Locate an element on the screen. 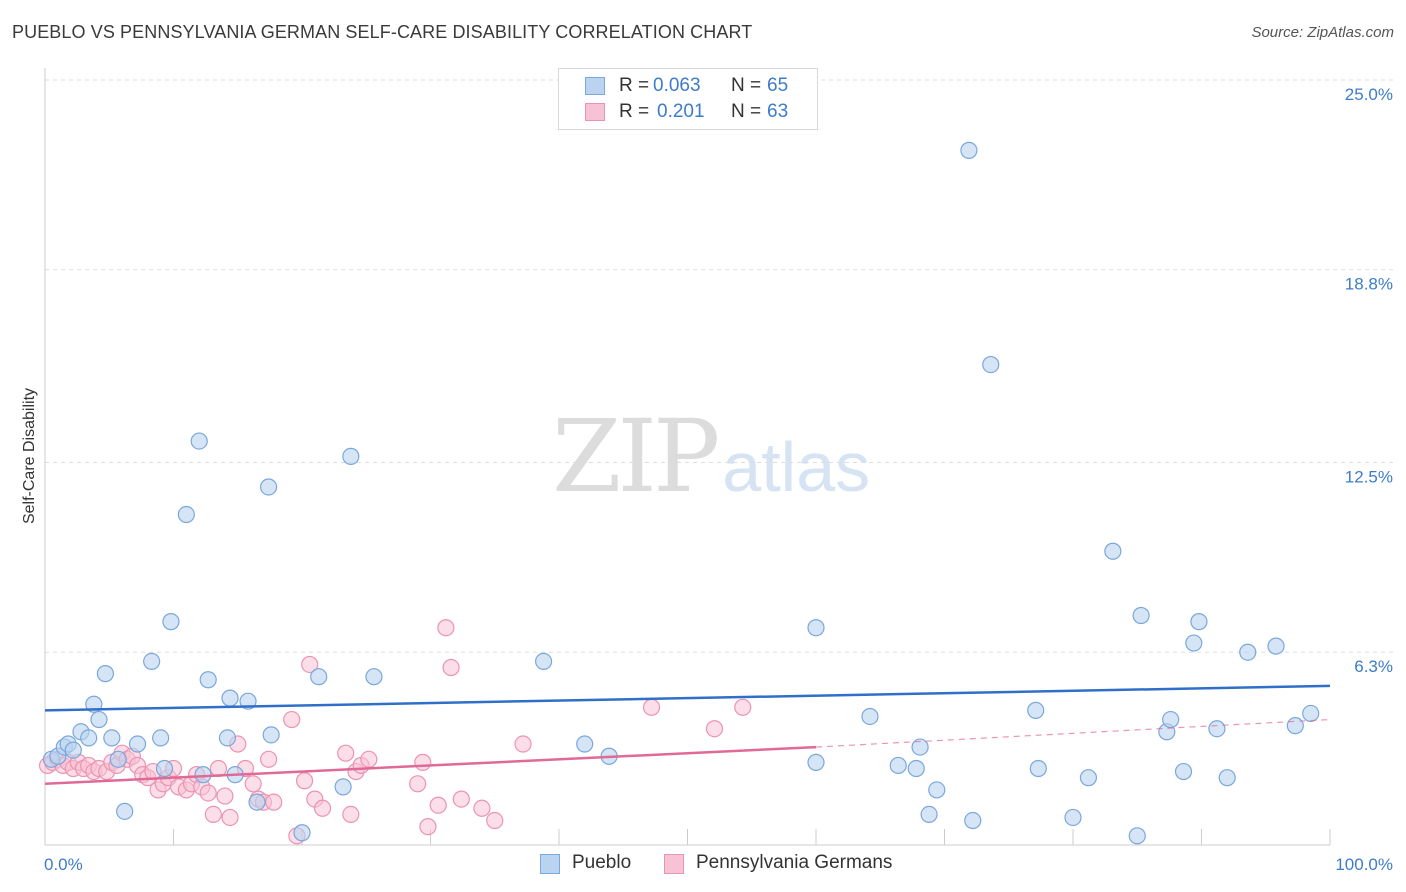 This screenshot has height=892, width=1406. pueblo-n-value: 65 is located at coordinates (778, 85).